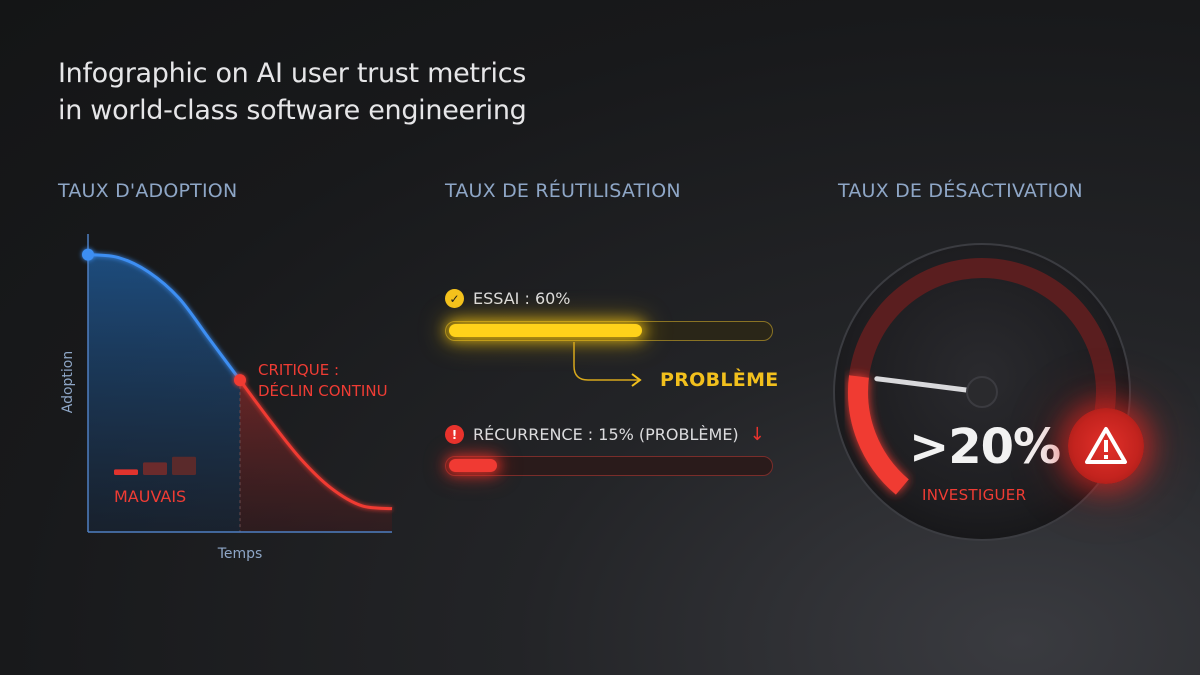 This screenshot has width=1200, height=675. Describe the element at coordinates (563, 191) in the screenshot. I see `reuse-heading: TAUX DE RÉUTILISATION` at that location.